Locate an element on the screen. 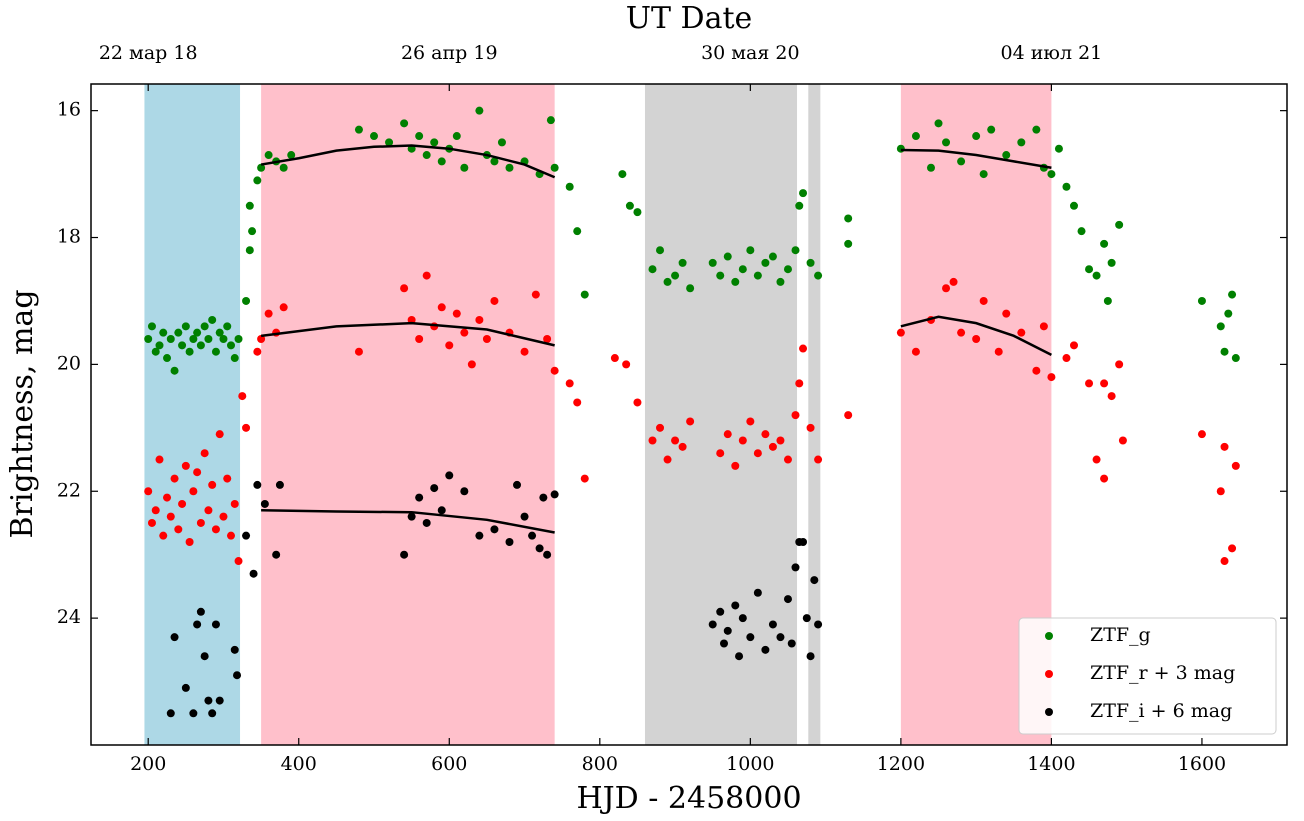  x2-tick-label: 22 мар 18 is located at coordinates (148, 53).